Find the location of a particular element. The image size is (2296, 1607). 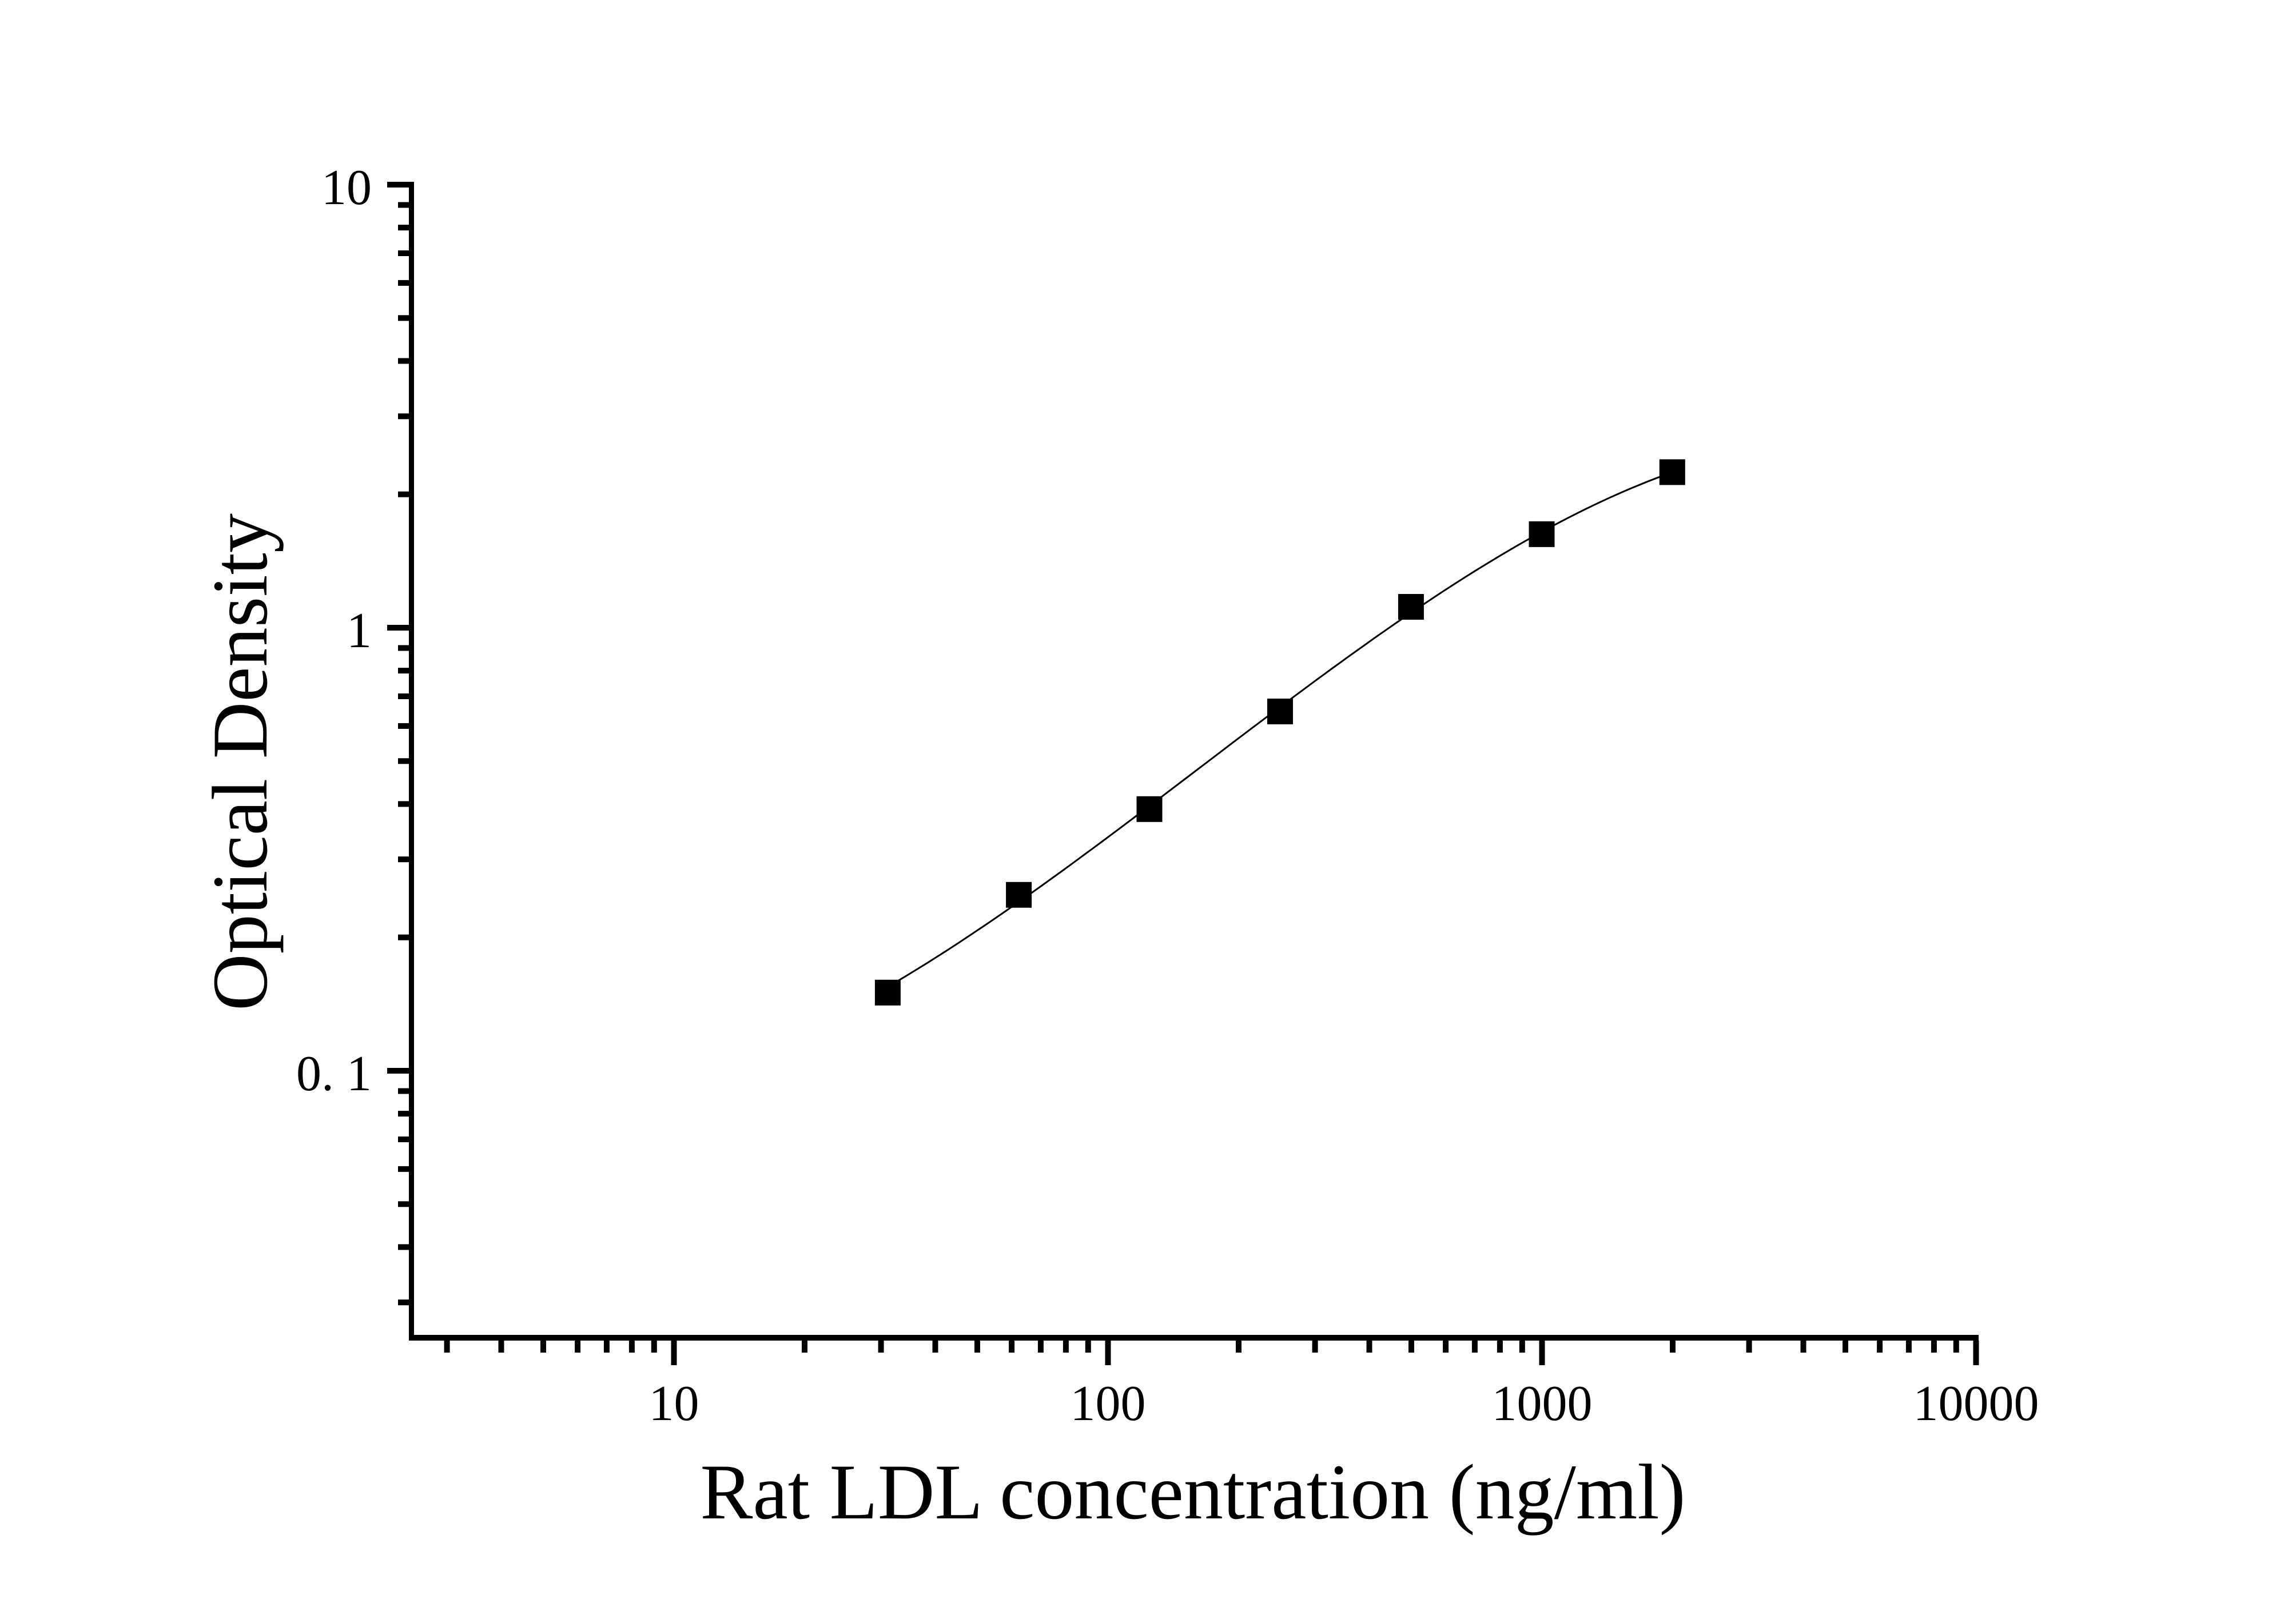

svg-text: 0. 1 is located at coordinates (334, 1074).